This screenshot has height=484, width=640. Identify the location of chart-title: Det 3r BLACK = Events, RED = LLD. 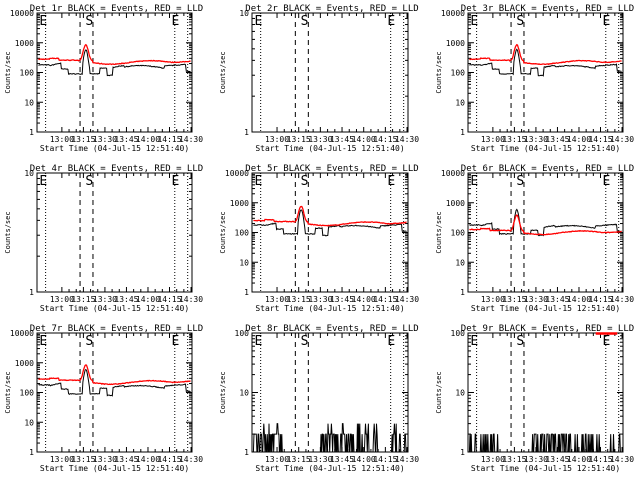
(547, 9).